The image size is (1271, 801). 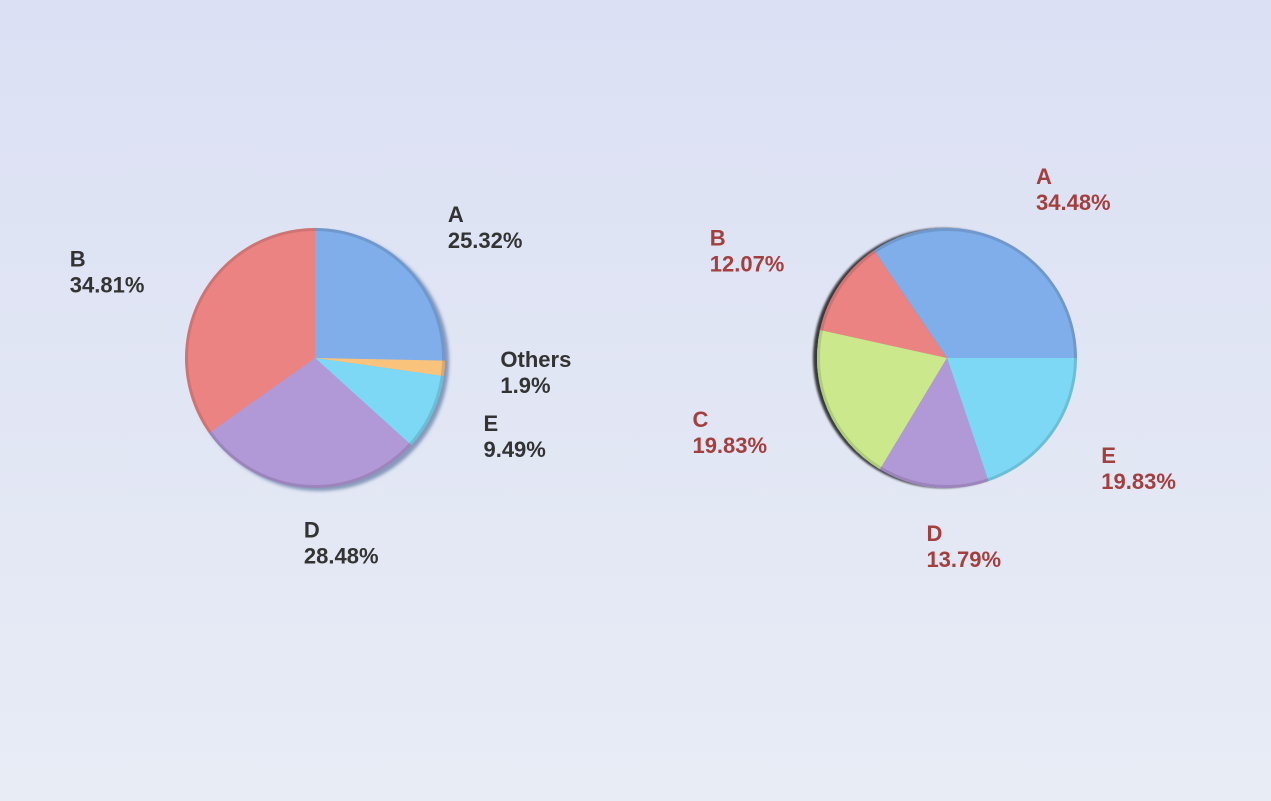 I want to click on slice-label-percent: 12.07%, so click(x=747, y=263).